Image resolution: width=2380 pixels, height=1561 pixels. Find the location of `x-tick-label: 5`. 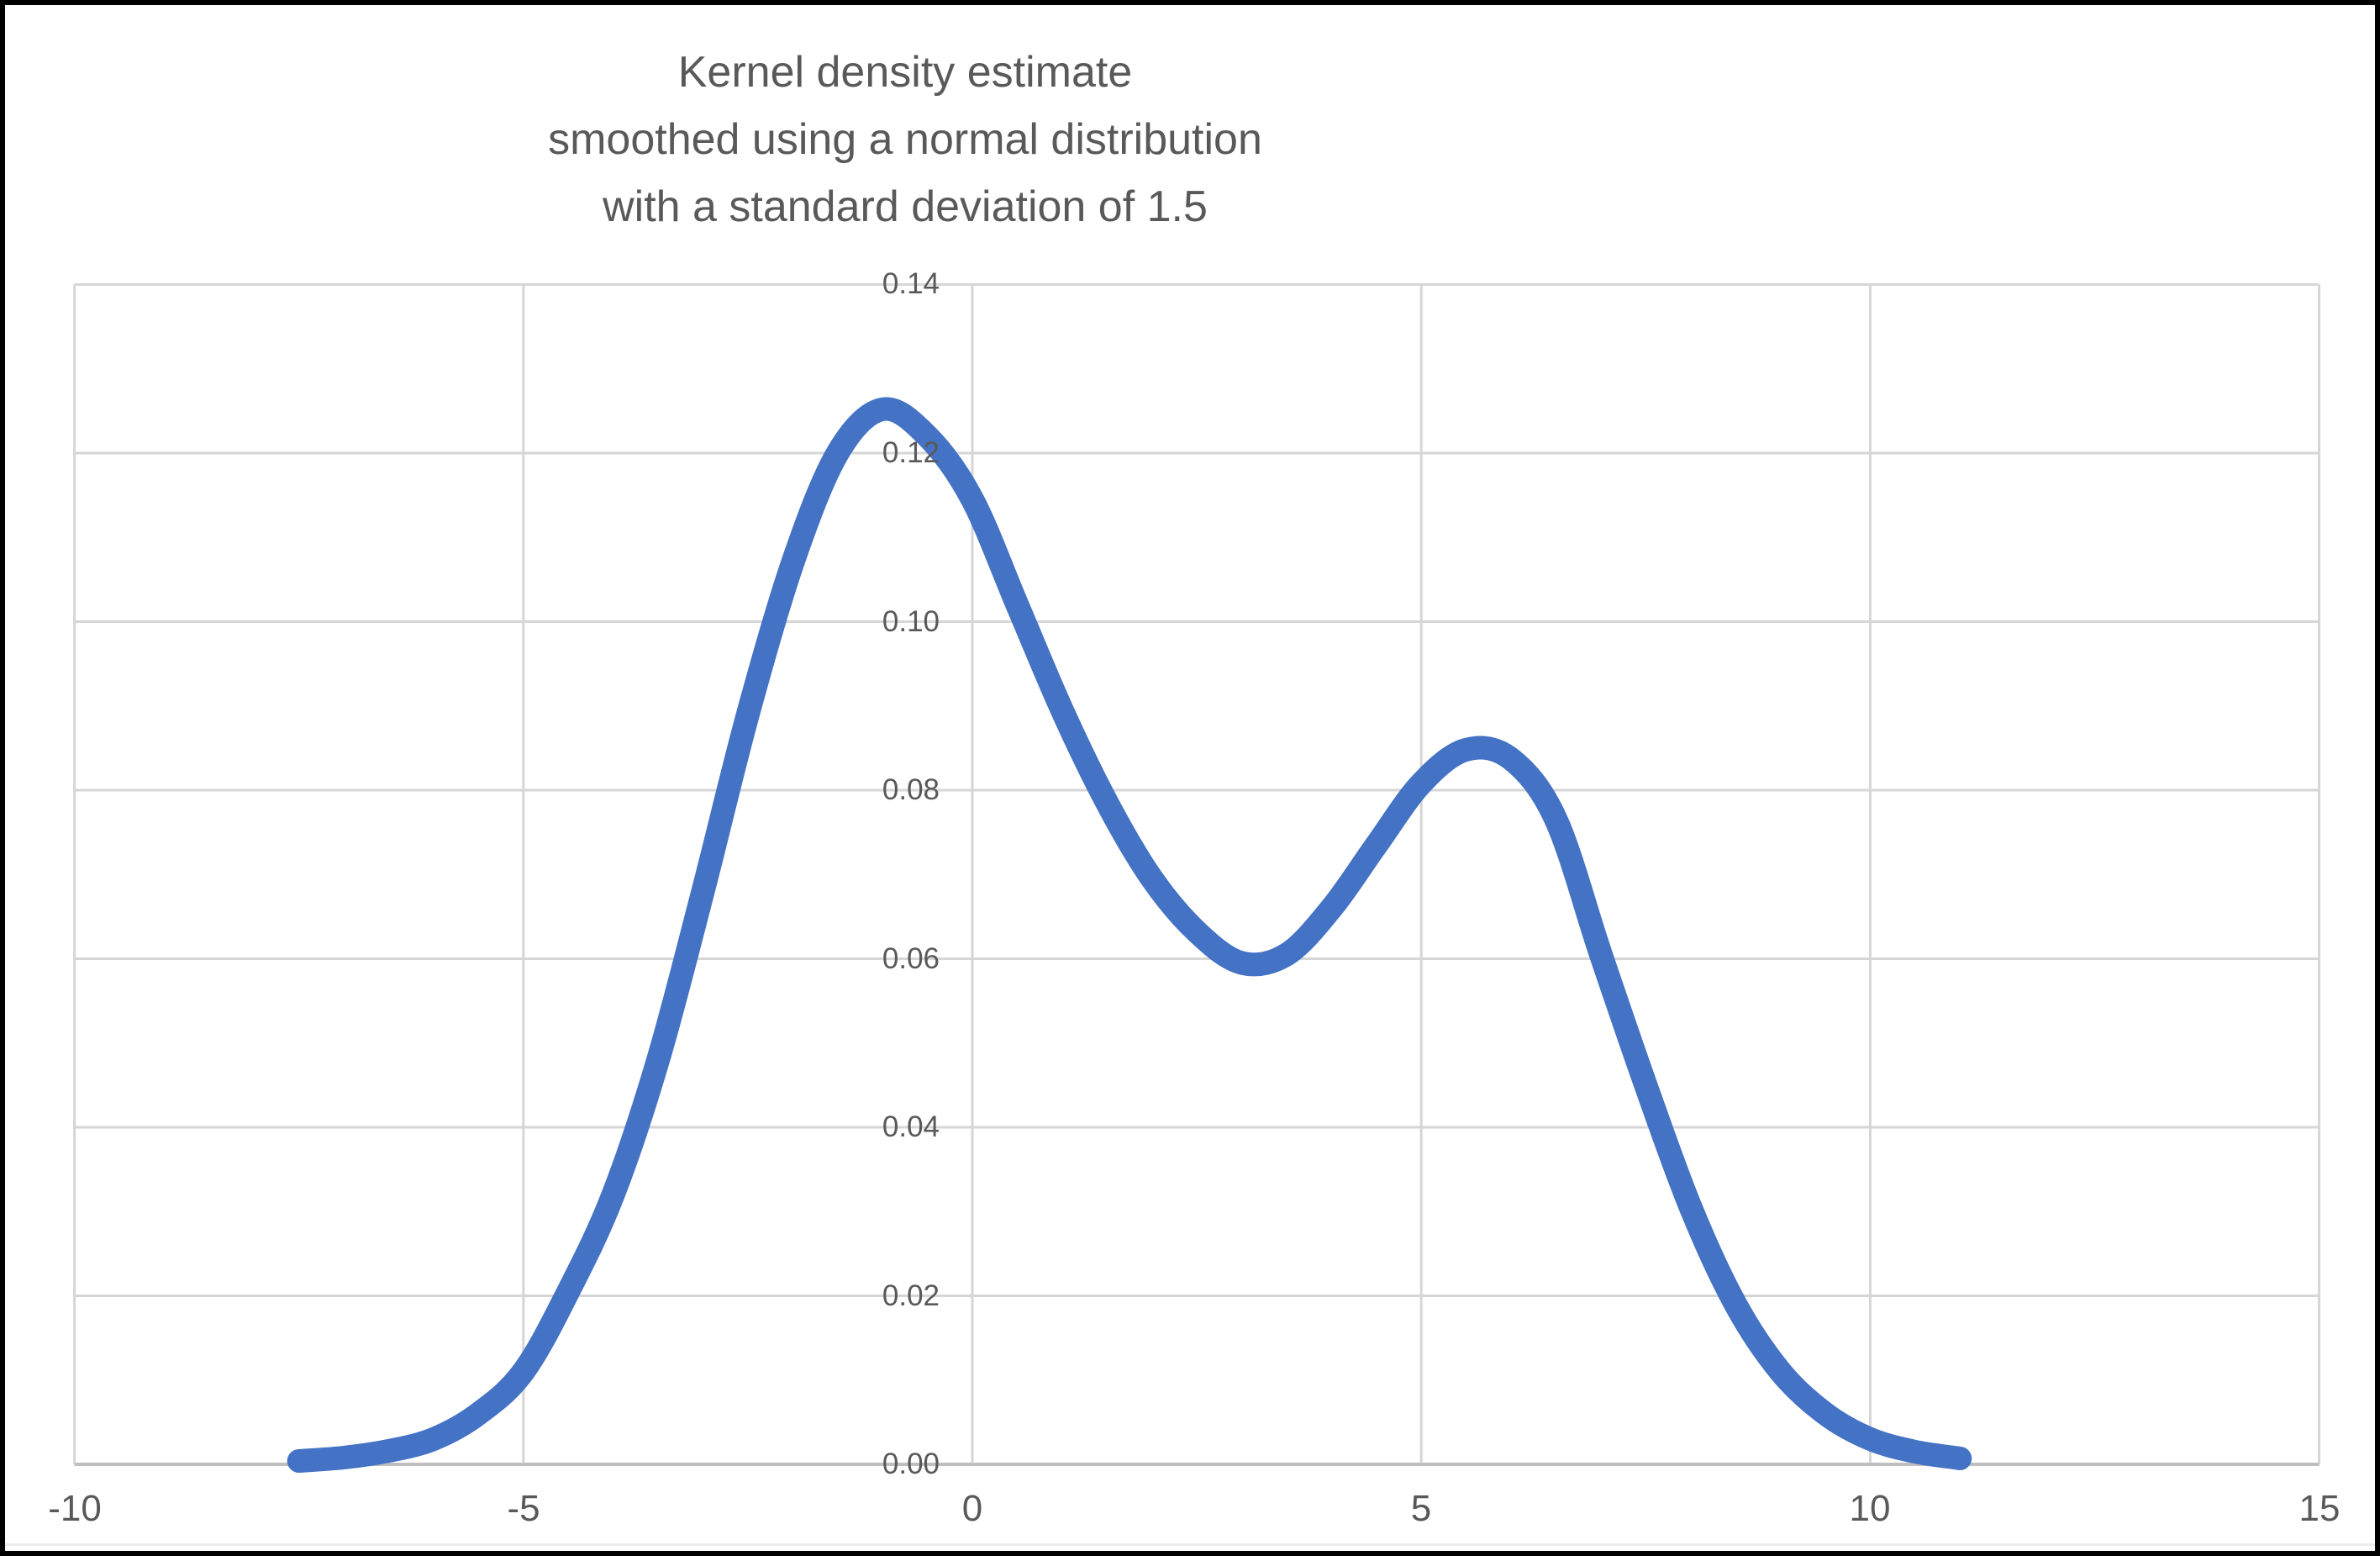

x-tick-label: 5 is located at coordinates (1421, 1508).